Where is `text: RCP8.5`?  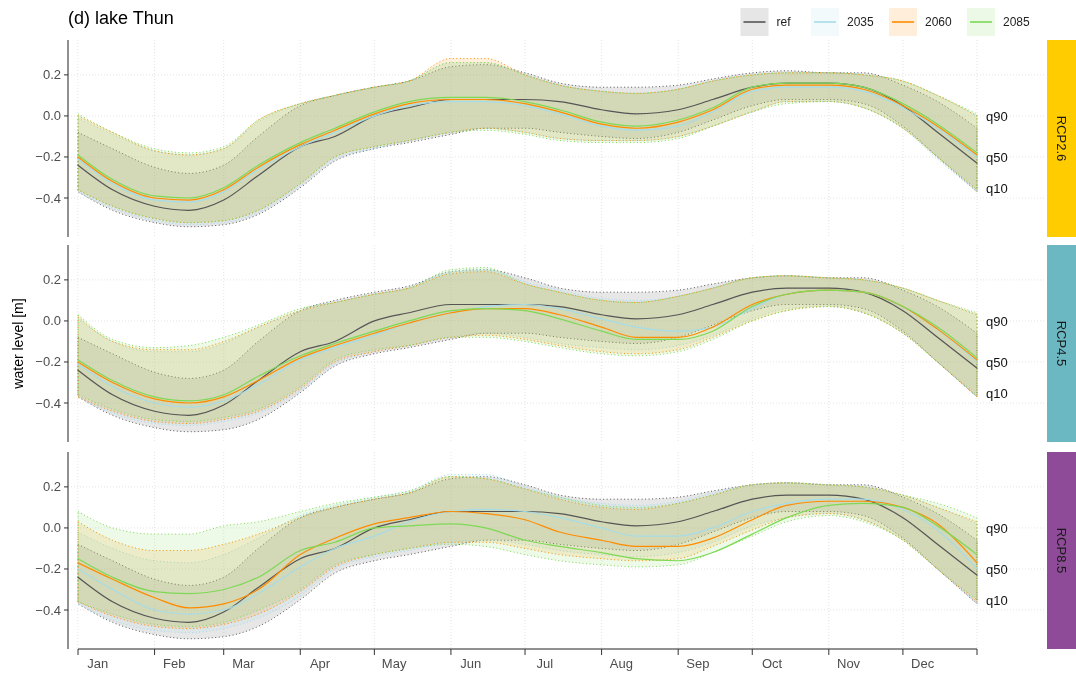 text: RCP8.5 is located at coordinates (1061, 550).